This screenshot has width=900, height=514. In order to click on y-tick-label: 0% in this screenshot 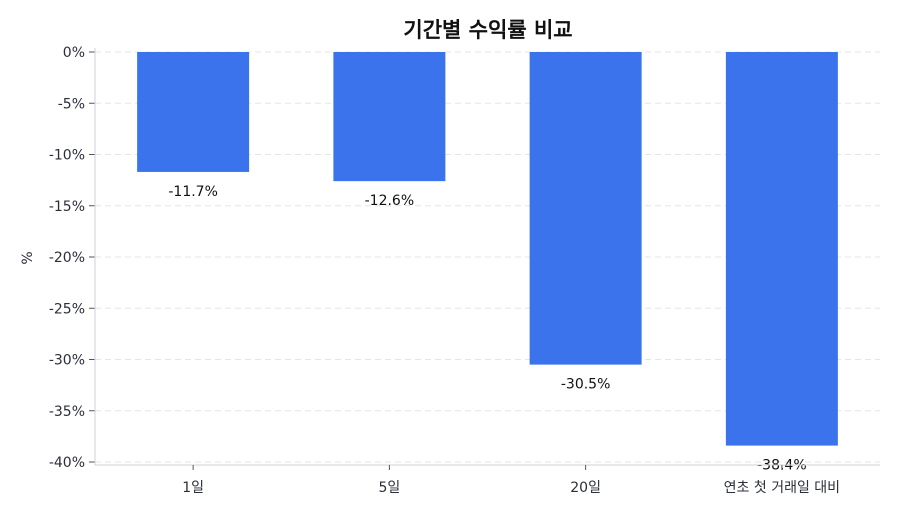, I will do `click(74, 53)`.